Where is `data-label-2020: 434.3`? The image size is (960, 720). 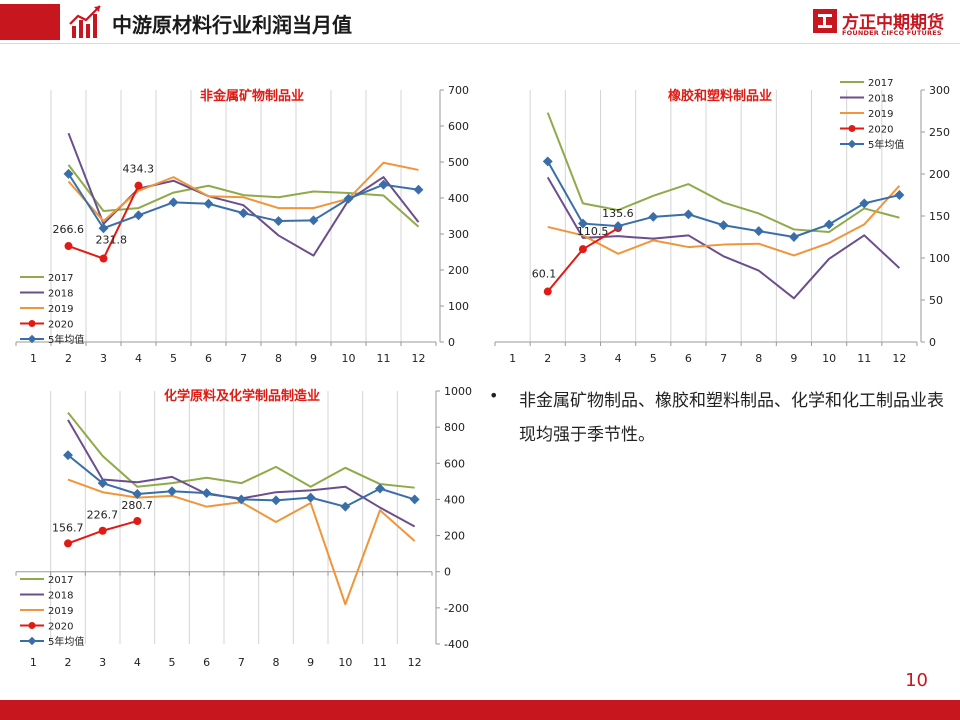 data-label-2020: 434.3 is located at coordinates (139, 169).